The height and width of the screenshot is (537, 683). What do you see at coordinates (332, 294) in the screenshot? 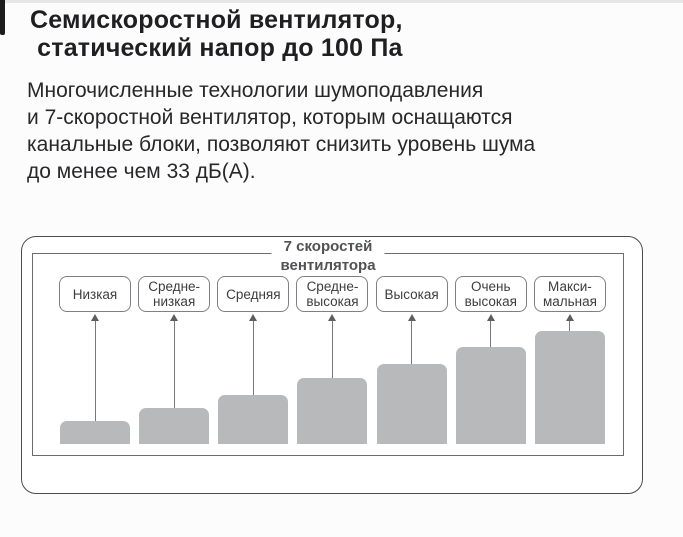
I see `fan-speed-label: Средне- высокая` at bounding box center [332, 294].